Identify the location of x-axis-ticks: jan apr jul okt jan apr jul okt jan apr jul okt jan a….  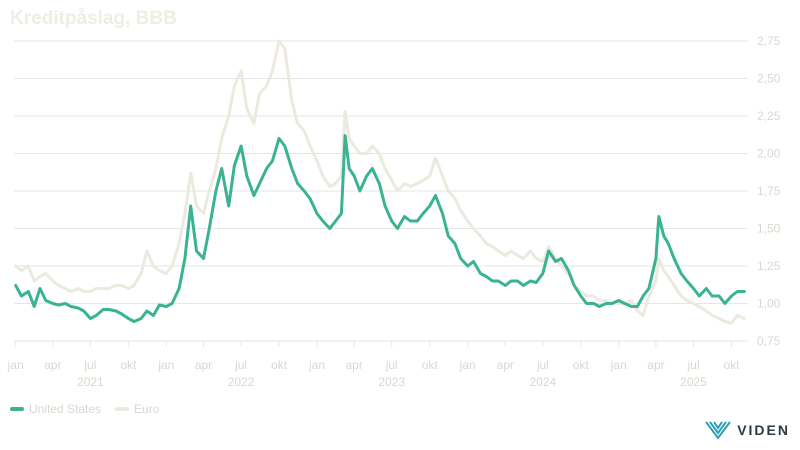
(373, 365).